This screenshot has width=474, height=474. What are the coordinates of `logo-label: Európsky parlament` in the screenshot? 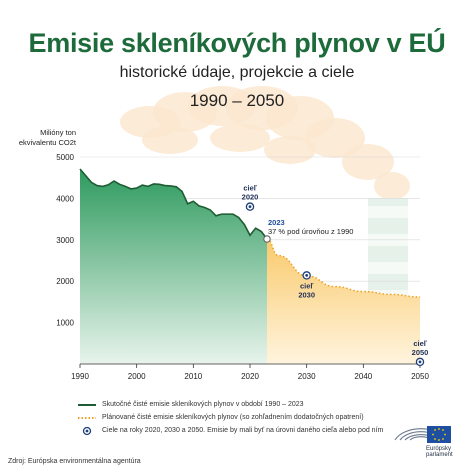 It's located at (439, 452).